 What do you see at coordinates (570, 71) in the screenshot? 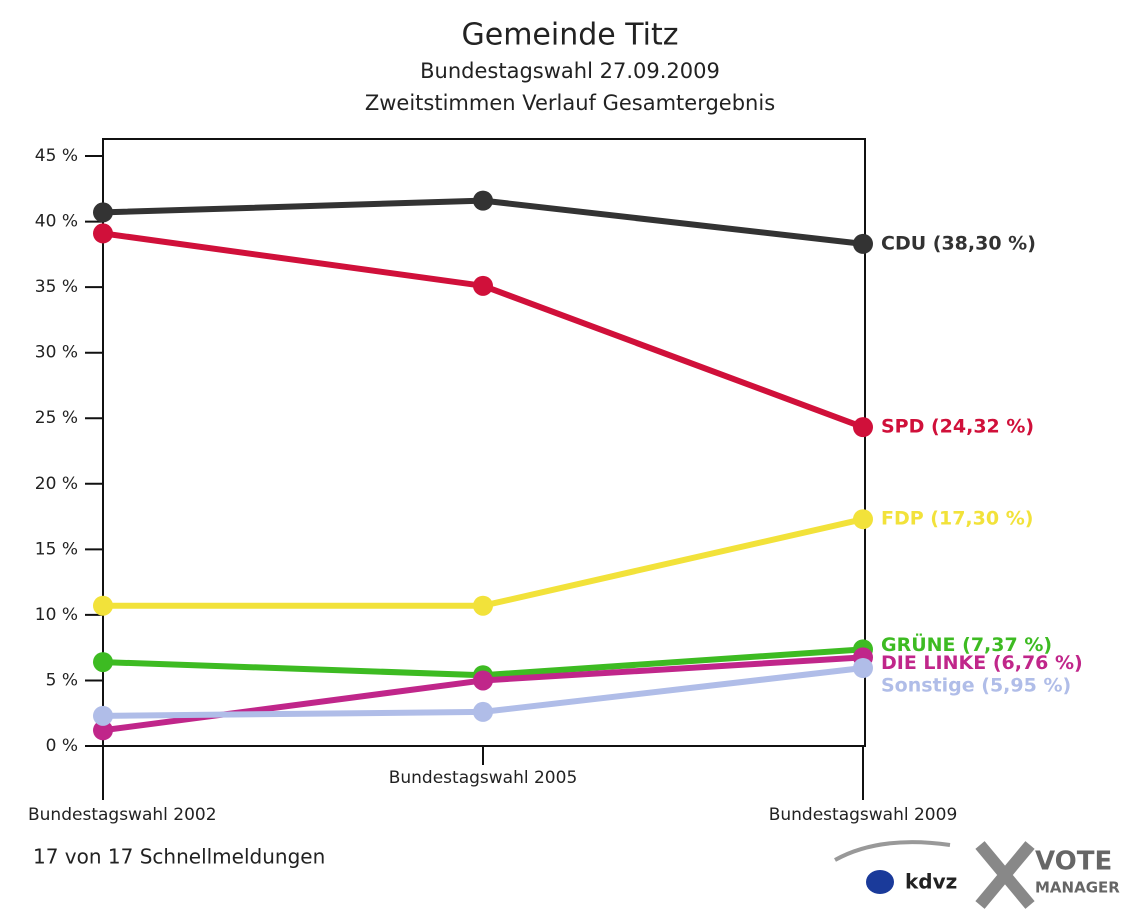
I see `chart-subtitle: Bundestagswahl 27.09.2009` at bounding box center [570, 71].